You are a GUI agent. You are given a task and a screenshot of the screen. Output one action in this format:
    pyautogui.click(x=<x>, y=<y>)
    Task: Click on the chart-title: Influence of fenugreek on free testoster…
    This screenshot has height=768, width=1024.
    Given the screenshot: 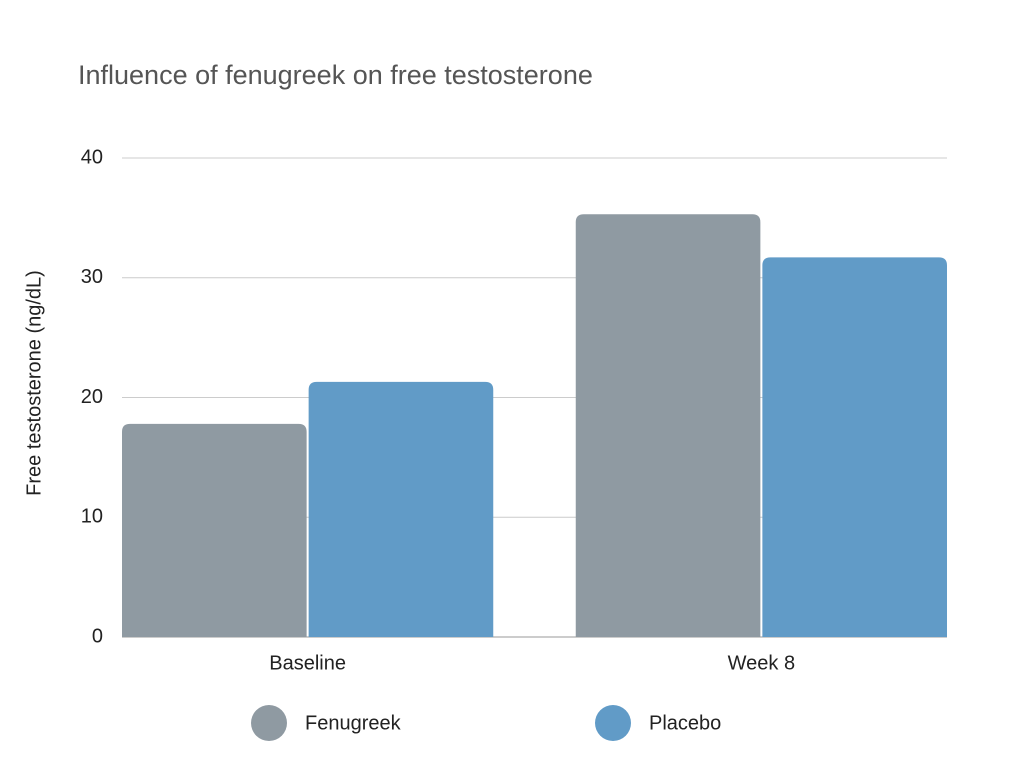 What is the action you would take?
    pyautogui.click(x=335, y=75)
    